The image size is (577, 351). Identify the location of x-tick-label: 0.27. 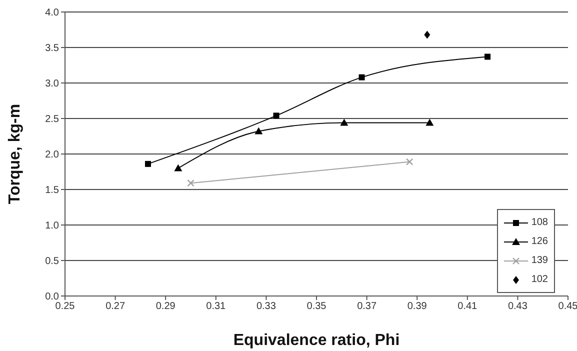
(116, 306).